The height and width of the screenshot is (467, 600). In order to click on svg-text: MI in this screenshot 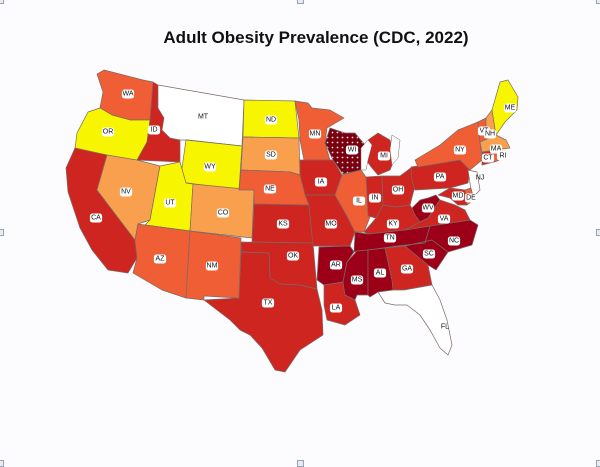, I will do `click(384, 156)`.